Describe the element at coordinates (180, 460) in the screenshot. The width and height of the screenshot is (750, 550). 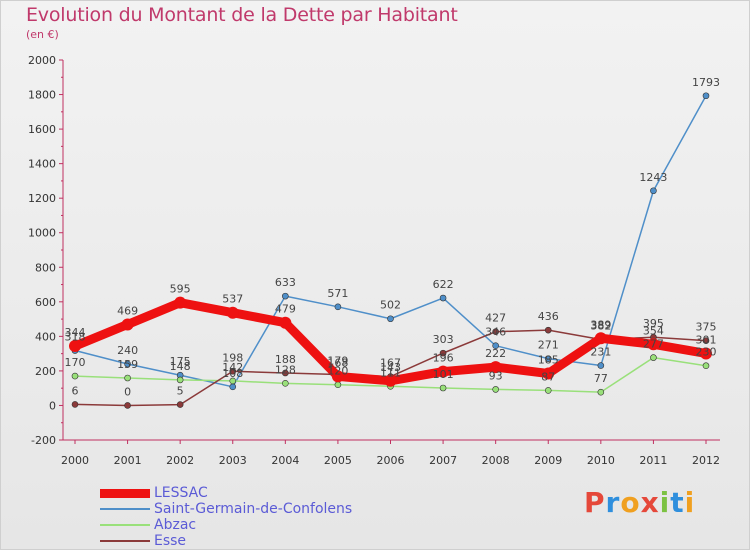
I see `x-tick-label: 2002` at that location.